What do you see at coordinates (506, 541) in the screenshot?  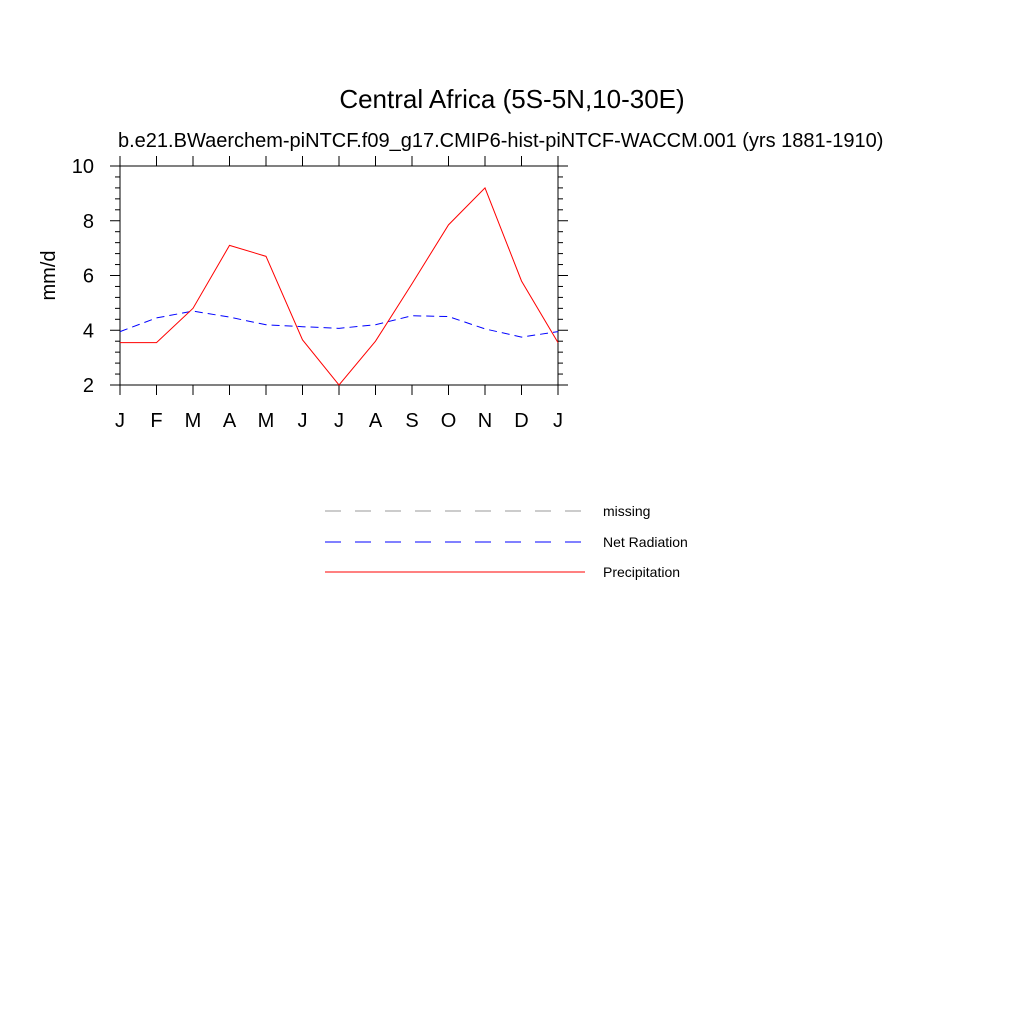 I see `legend: missing Net Radiation Precipitation` at bounding box center [506, 541].